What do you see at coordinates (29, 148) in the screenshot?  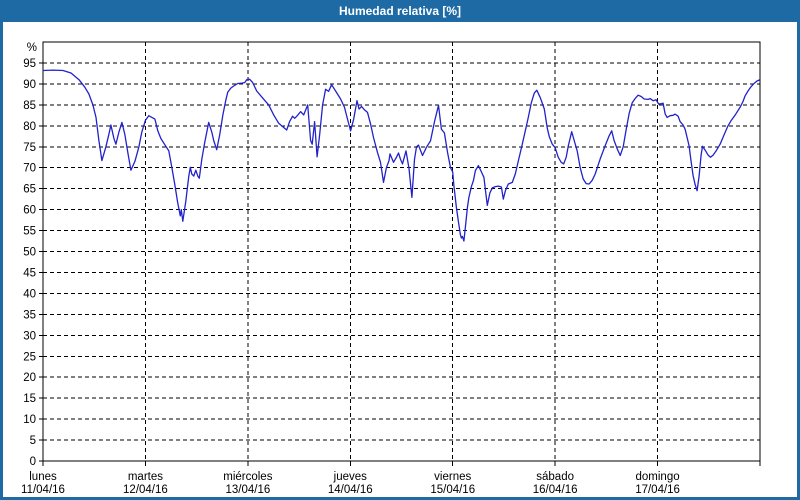 I see `y-tick-label: 75` at bounding box center [29, 148].